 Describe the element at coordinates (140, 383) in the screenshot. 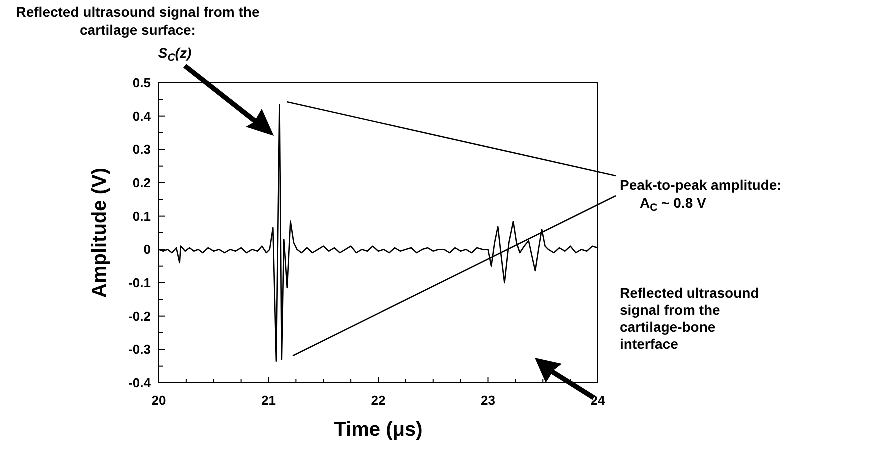

I see `y-tick-label: -0.4` at that location.